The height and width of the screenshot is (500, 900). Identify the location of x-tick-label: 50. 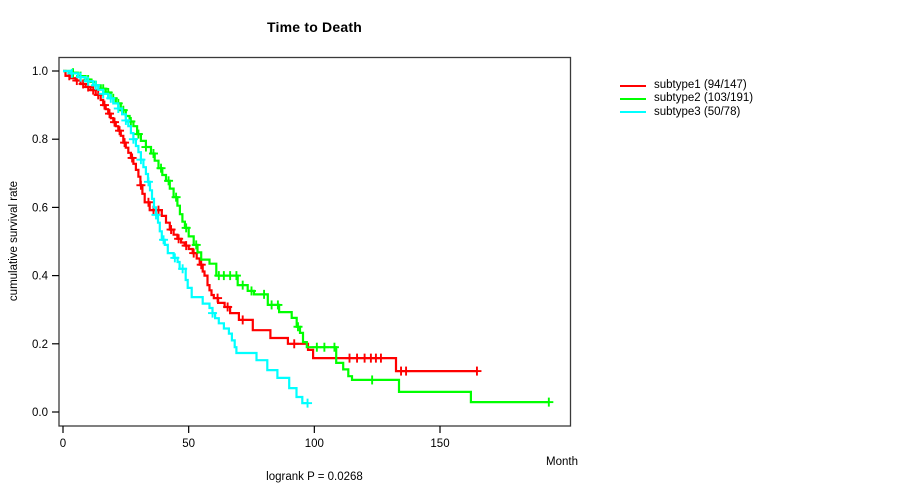
(188, 444).